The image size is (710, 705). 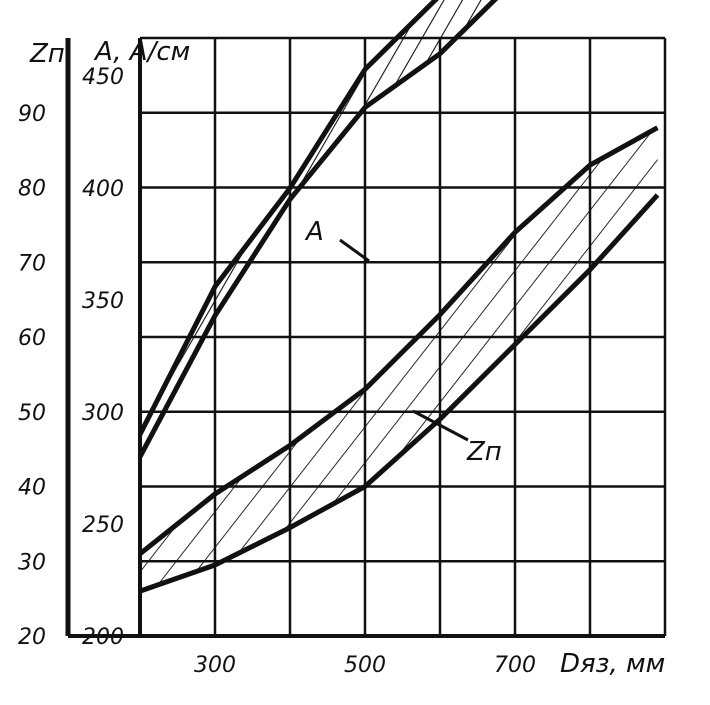 What do you see at coordinates (215, 665) in the screenshot?
I see `x-tick-label: 300` at bounding box center [215, 665].